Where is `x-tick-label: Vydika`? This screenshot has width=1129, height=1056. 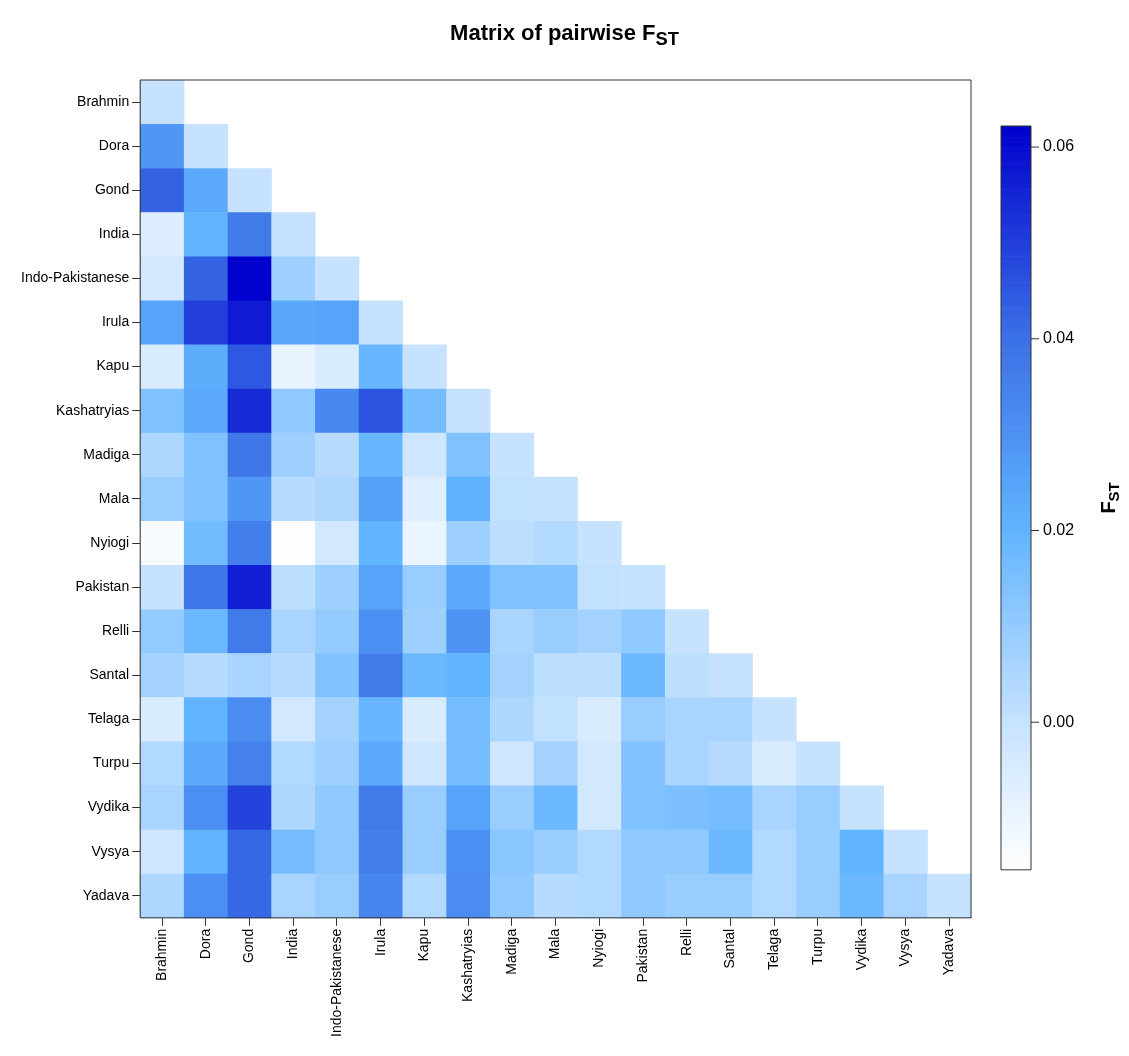
x-tick-label: Vydika is located at coordinates (860, 949).